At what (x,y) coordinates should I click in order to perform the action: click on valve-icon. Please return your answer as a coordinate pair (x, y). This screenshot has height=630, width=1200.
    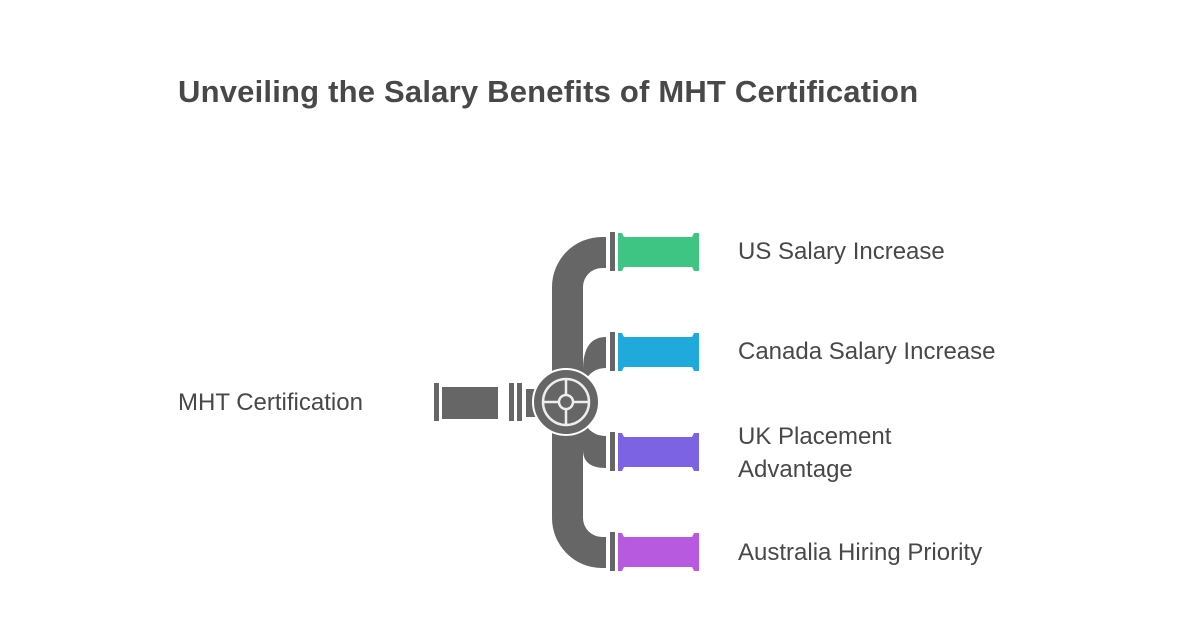
    Looking at the image, I should click on (566, 402).